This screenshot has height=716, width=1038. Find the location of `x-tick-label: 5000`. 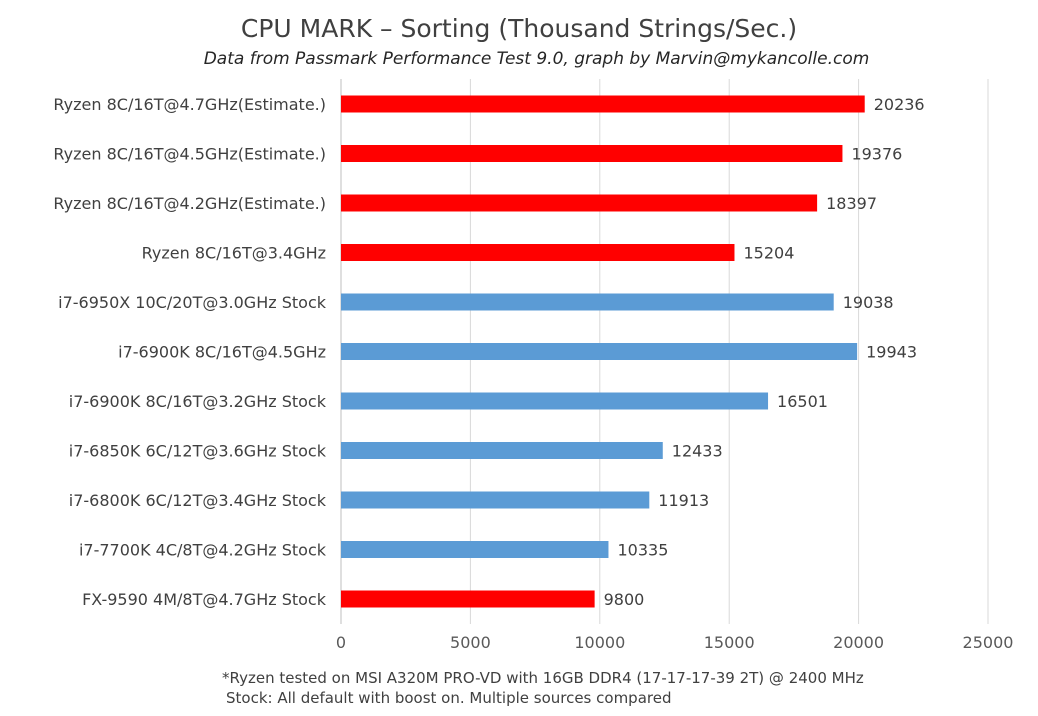

x-tick-label: 5000 is located at coordinates (470, 642).